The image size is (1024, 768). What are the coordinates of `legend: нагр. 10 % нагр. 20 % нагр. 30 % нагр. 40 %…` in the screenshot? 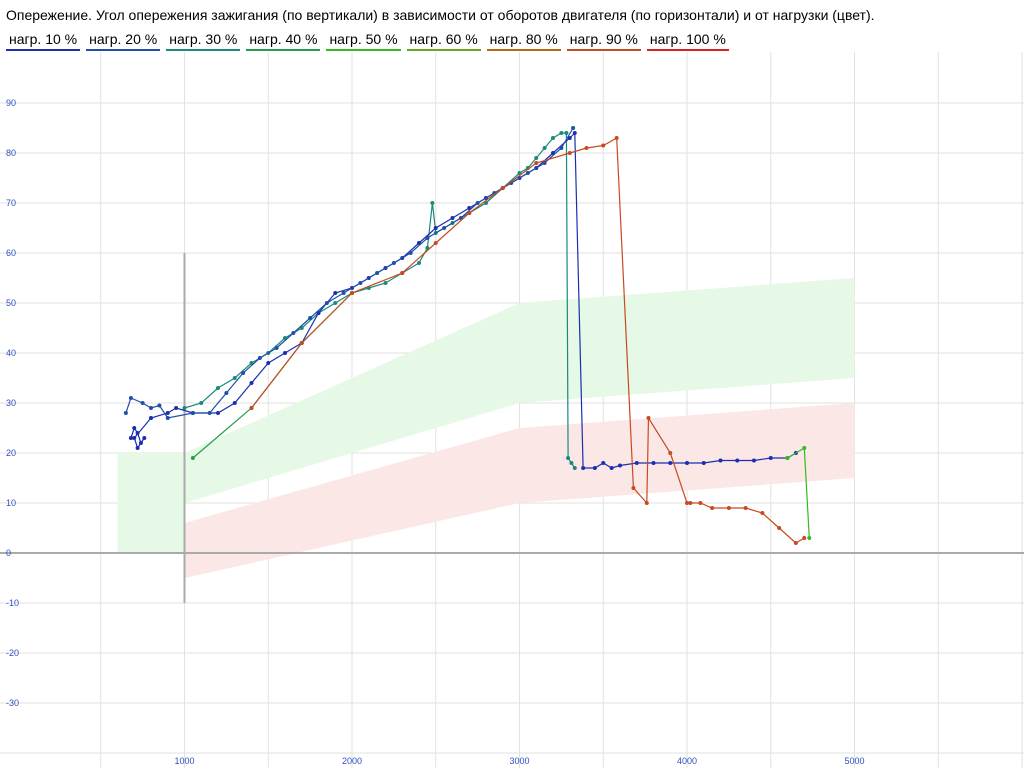 It's located at (370, 41).